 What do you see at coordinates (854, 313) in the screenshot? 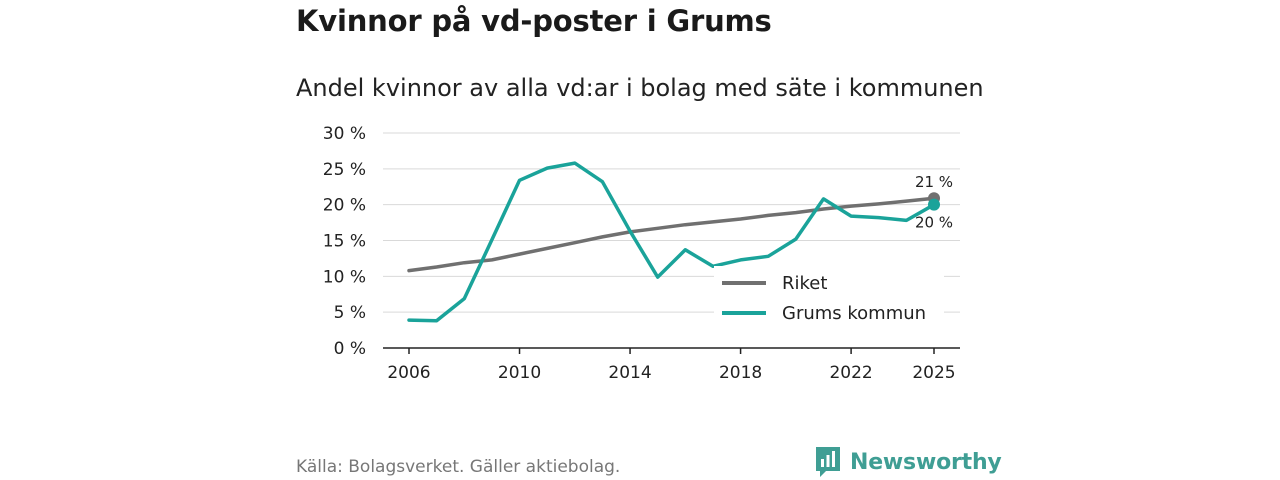
I see `legend-label-grums: Grums kommun` at bounding box center [854, 313].